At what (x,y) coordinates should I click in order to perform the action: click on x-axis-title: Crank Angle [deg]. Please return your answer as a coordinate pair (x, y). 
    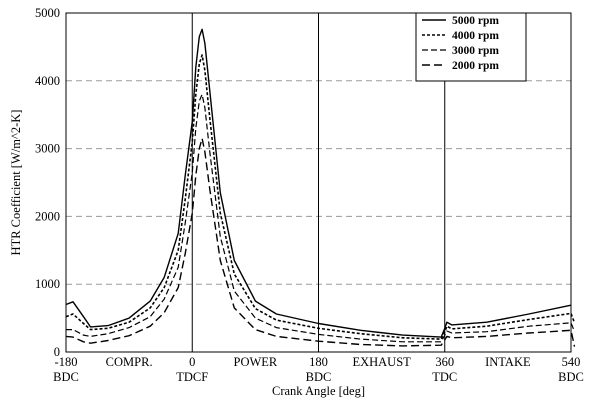
    Looking at the image, I should click on (318, 391).